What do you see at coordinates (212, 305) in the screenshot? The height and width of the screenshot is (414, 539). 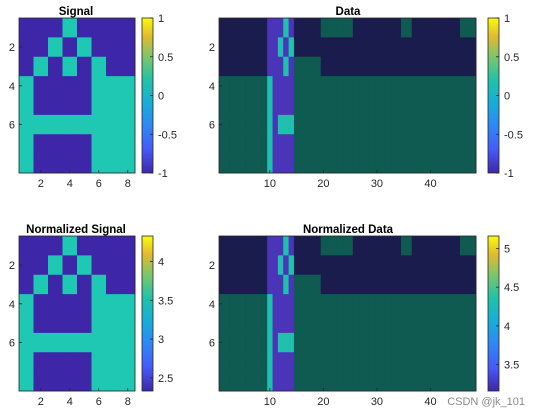 I see `y-tick-label: 4` at bounding box center [212, 305].